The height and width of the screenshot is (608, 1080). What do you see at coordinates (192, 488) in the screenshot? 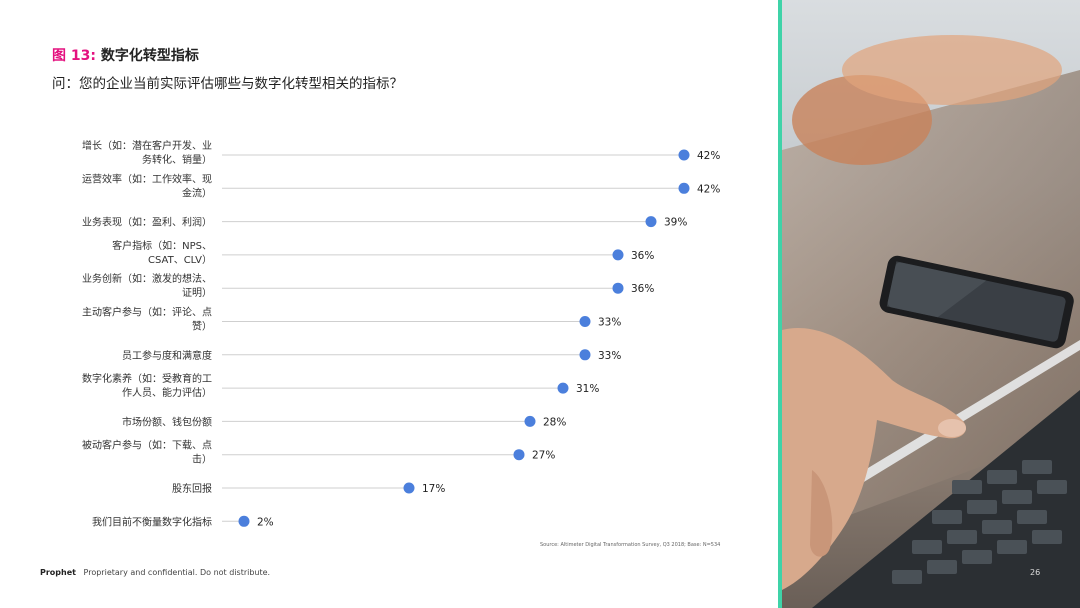
I see `category-label-10-0: 股东回报` at bounding box center [192, 488].